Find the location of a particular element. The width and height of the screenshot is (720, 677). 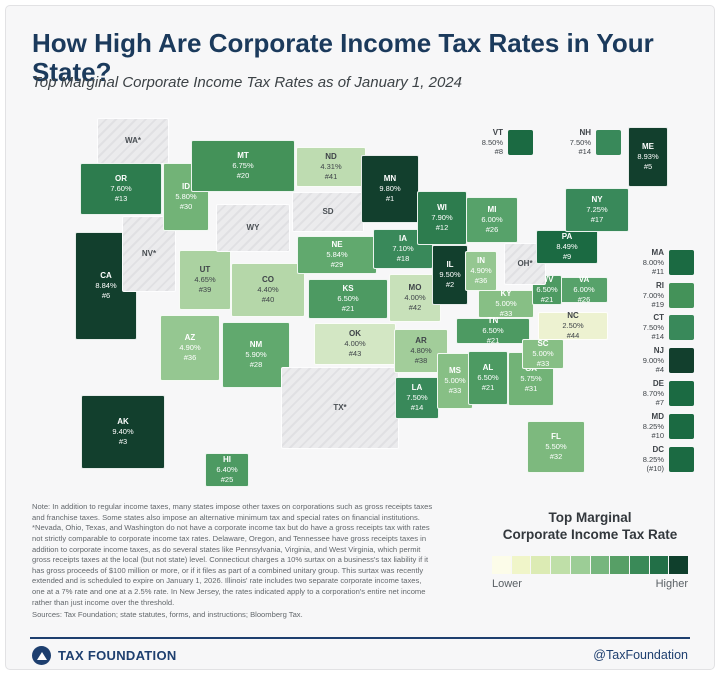

state-rate: 9.40% is located at coordinates (123, 432).